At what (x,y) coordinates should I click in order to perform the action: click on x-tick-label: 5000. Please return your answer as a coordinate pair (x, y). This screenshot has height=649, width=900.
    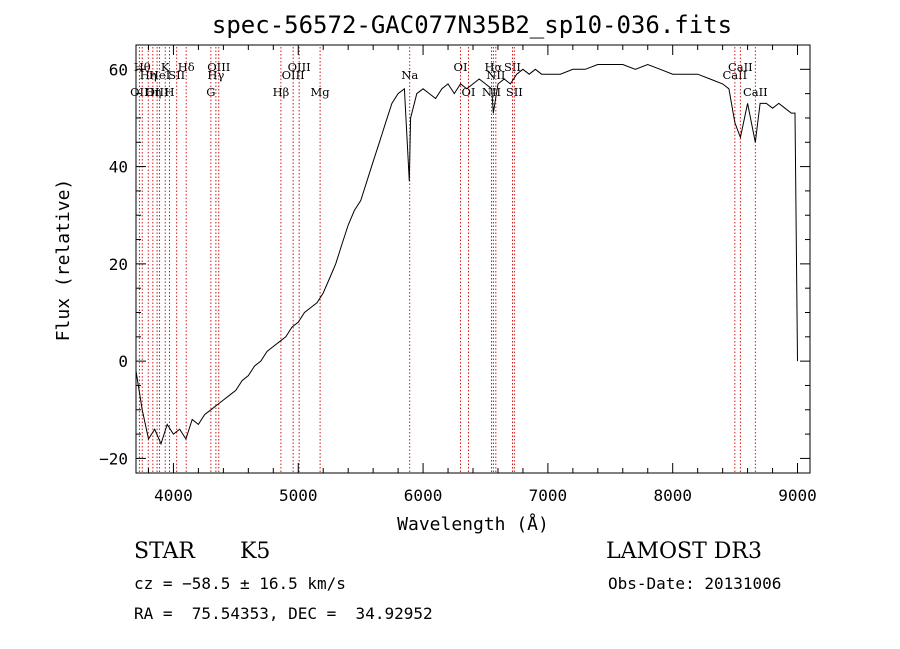
    Looking at the image, I should click on (298, 495).